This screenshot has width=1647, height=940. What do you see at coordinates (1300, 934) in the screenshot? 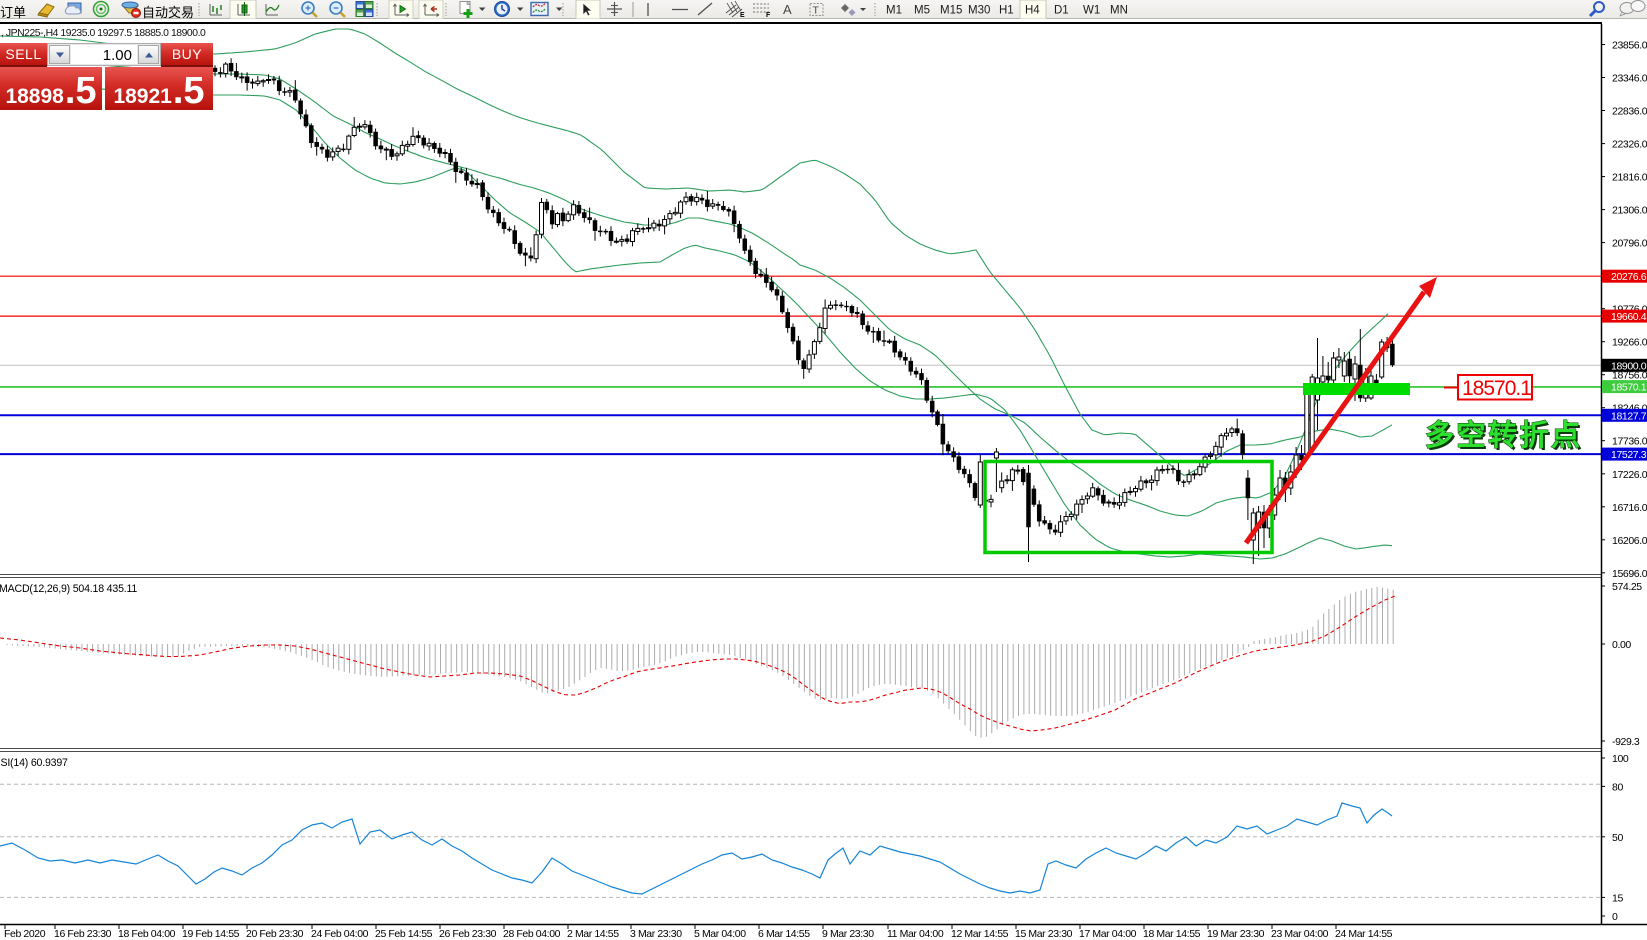
I see `svg-text: 23 Mar 04:00` at bounding box center [1300, 934].